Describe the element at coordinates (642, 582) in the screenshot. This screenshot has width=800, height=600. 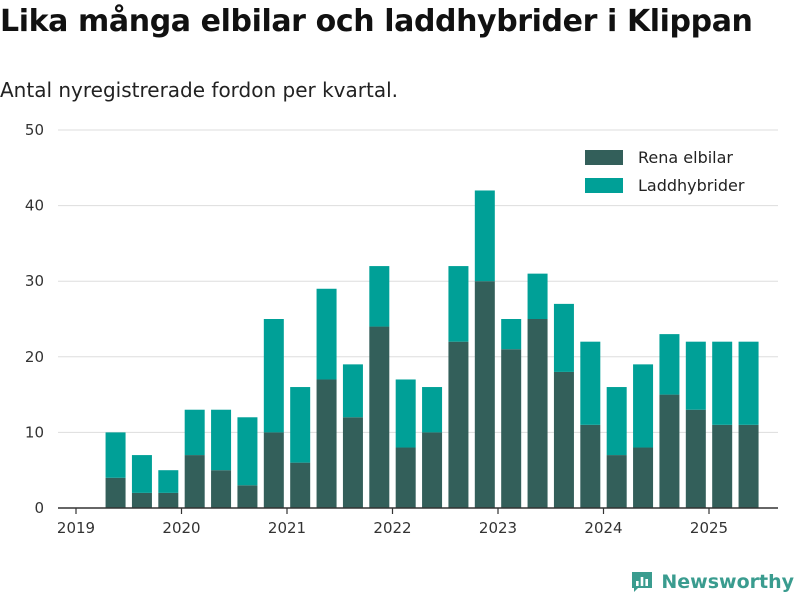
I see `newsworthy-logo-icon` at that location.